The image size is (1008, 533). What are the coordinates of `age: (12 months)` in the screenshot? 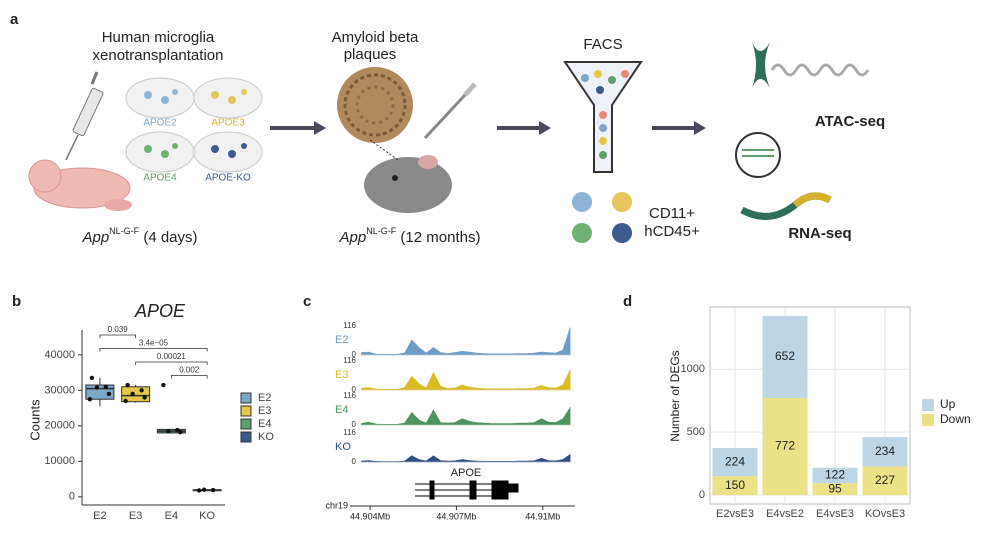 It's located at (438, 237).